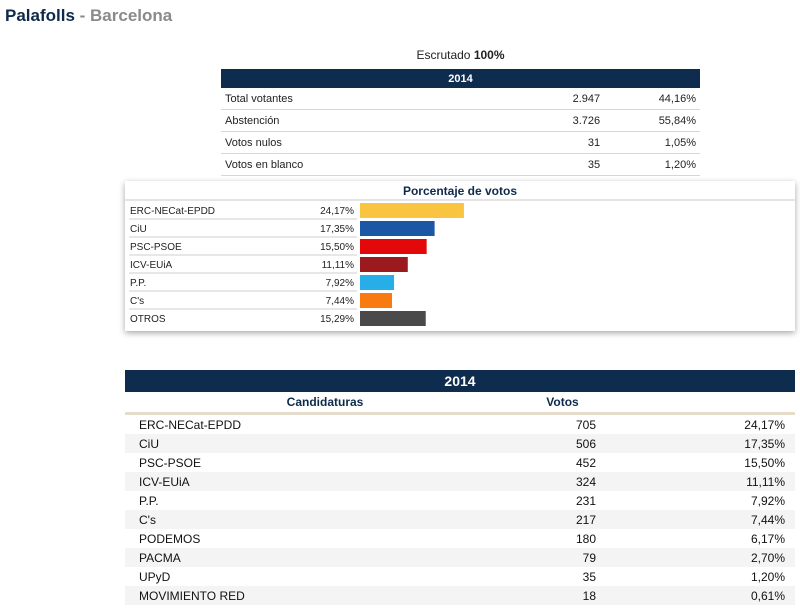 Image resolution: width=800 pixels, height=612 pixels. What do you see at coordinates (697, 519) in the screenshot?
I see `candidate-pct: 7,44%` at bounding box center [697, 519].